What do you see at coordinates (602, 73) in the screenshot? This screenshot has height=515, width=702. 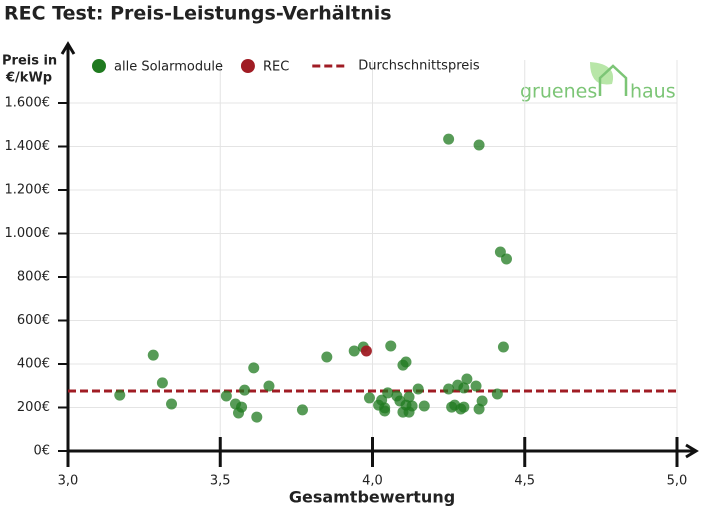 I see `logo-leaf` at bounding box center [602, 73].